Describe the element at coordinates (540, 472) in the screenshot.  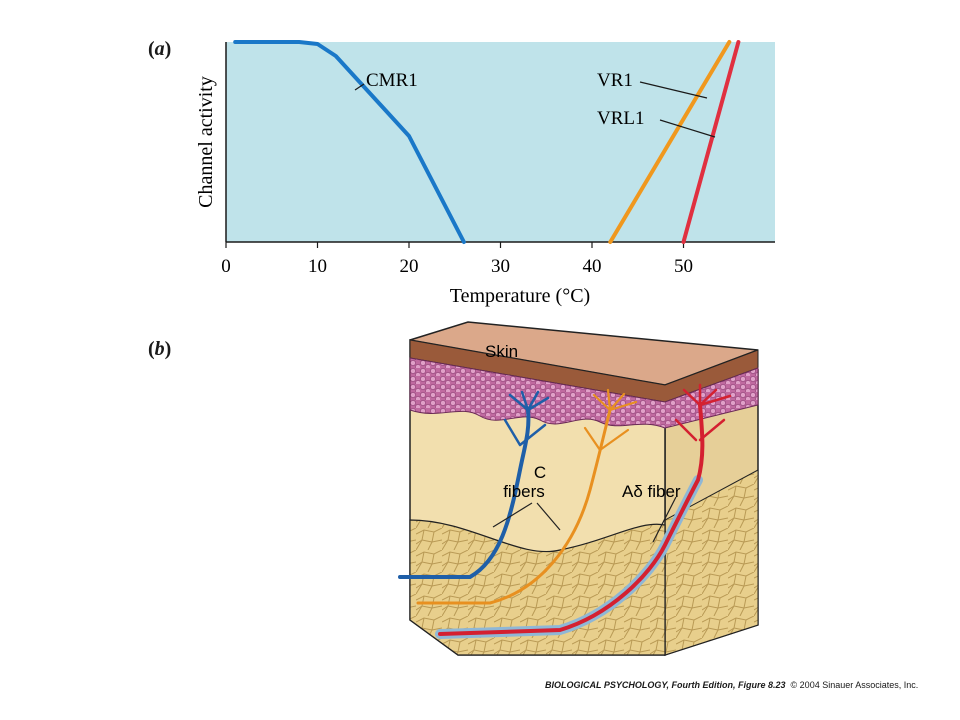
I see `c-fibers-label-line1: C` at that location.